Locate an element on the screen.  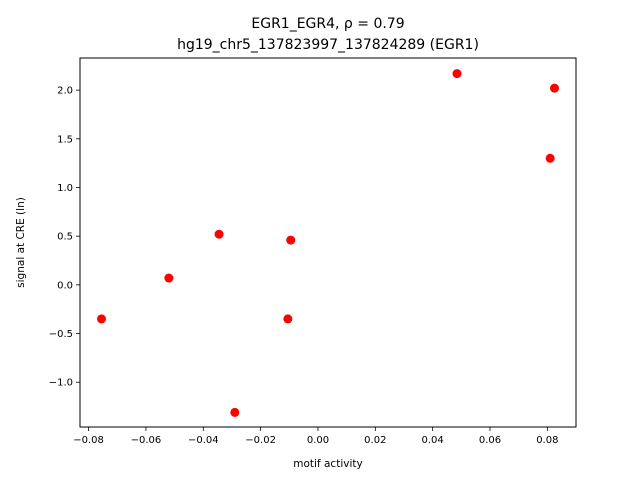
y-axis-label: signal at CRE (ln) is located at coordinates (21, 242).